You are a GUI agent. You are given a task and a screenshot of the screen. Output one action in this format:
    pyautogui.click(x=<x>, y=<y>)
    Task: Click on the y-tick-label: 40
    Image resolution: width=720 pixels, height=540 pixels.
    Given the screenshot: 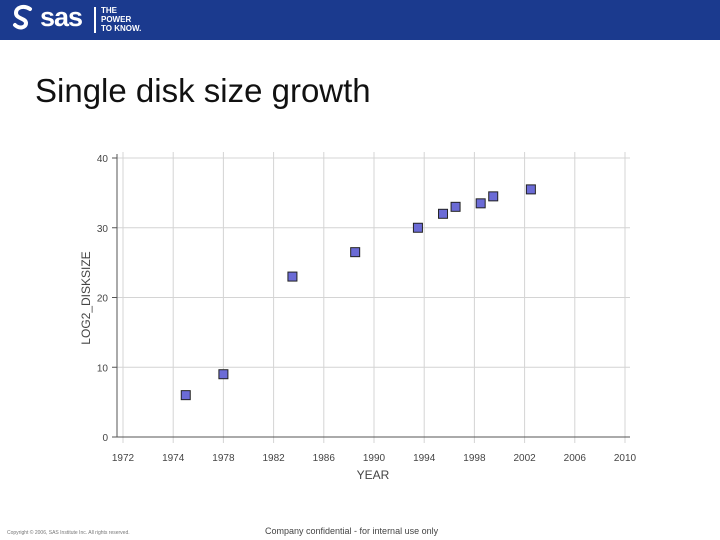 What is the action you would take?
    pyautogui.click(x=103, y=159)
    